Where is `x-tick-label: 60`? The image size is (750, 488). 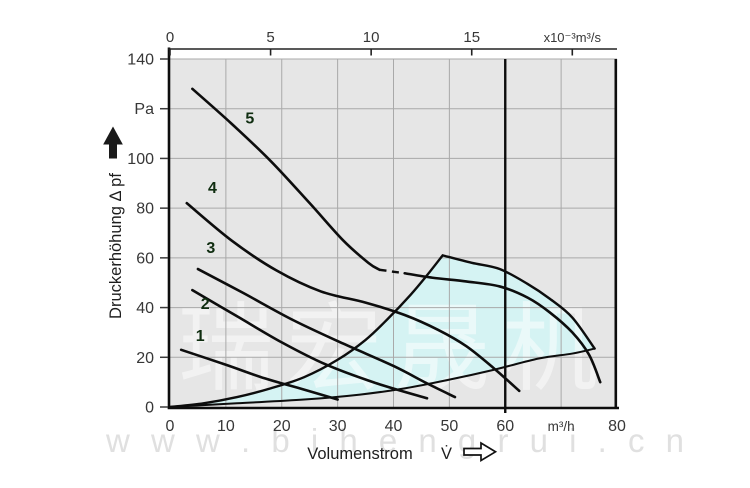
x-tick-label: 60 is located at coordinates (505, 426).